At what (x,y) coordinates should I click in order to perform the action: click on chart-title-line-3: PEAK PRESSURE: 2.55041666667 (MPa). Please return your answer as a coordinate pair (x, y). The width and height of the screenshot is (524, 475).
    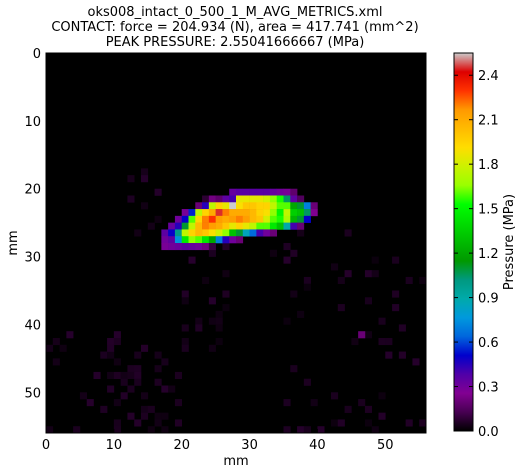
    Looking at the image, I should click on (235, 42).